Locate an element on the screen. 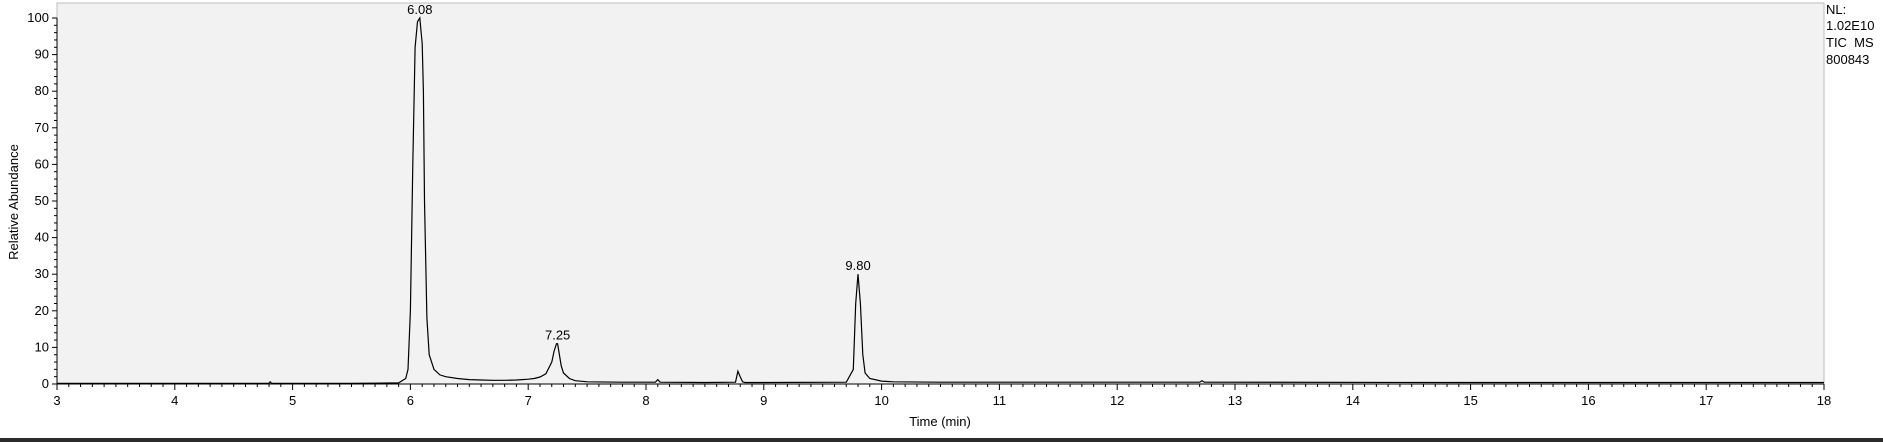 This screenshot has height=442, width=1883. peak-label: 9.80 is located at coordinates (857, 265).